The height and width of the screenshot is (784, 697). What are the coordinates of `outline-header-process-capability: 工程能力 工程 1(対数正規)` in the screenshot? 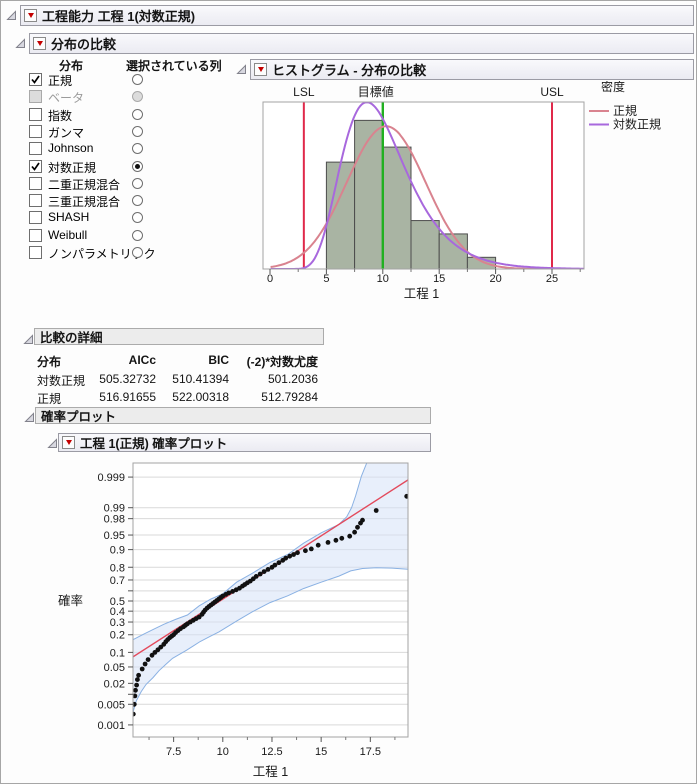 It's located at (357, 15).